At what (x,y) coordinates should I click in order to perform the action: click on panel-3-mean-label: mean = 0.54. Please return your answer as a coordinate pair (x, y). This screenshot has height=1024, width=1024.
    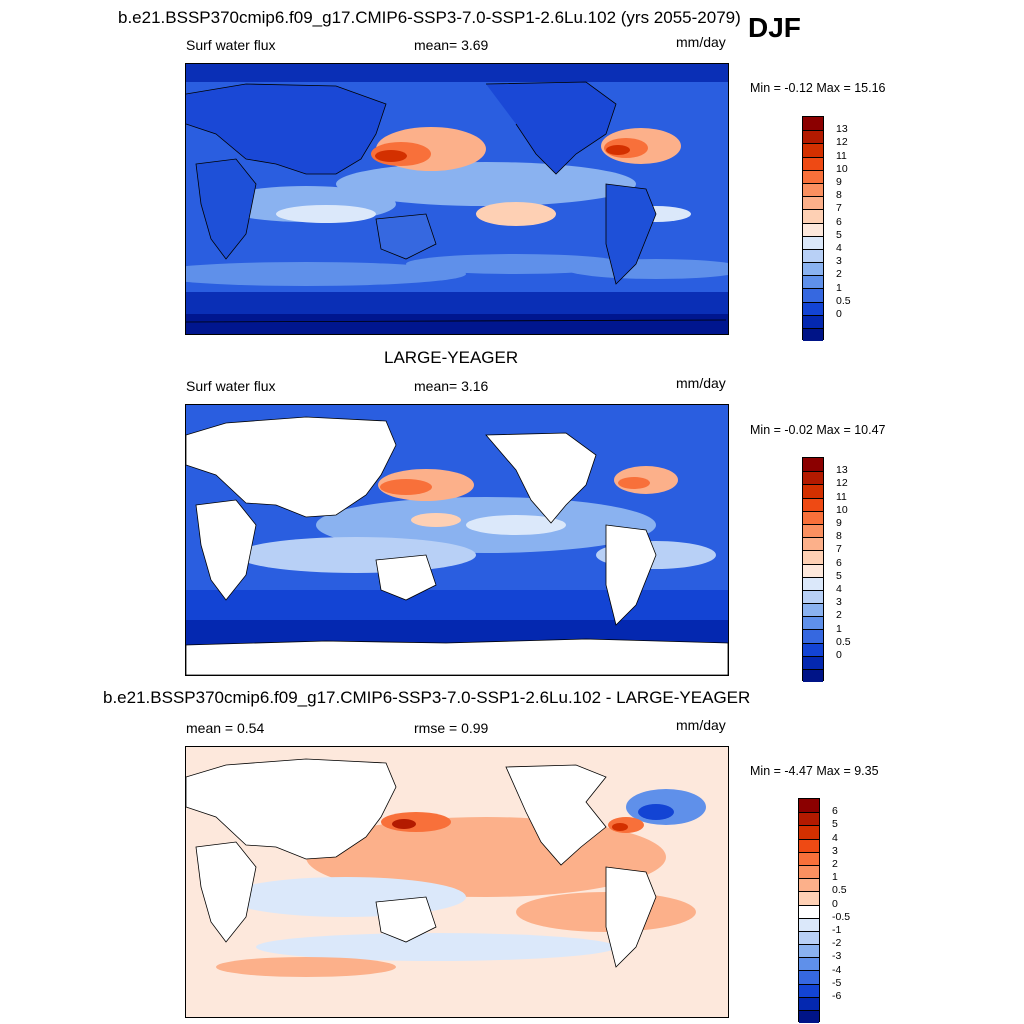
    Looking at the image, I should click on (225, 728).